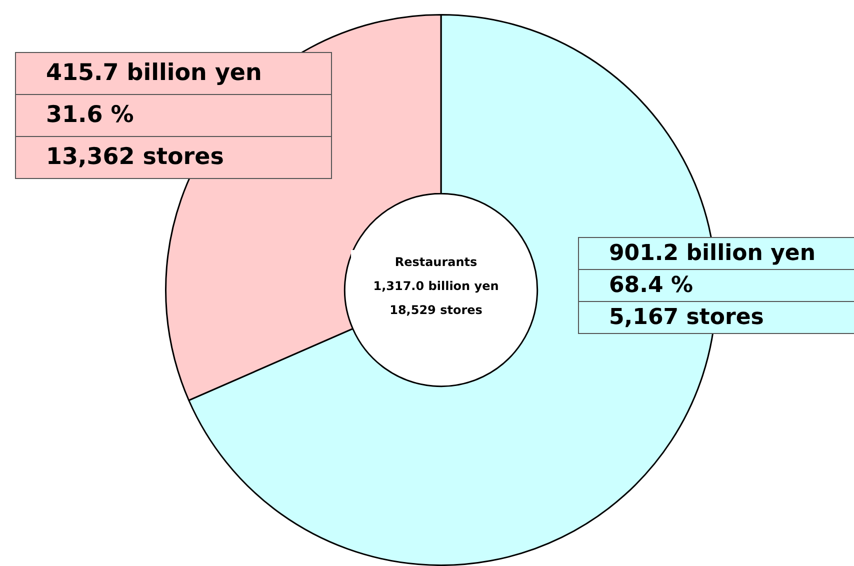 This screenshot has height=566, width=854. What do you see at coordinates (436, 286) in the screenshot?
I see `text: 1,317.0 billion yen` at bounding box center [436, 286].